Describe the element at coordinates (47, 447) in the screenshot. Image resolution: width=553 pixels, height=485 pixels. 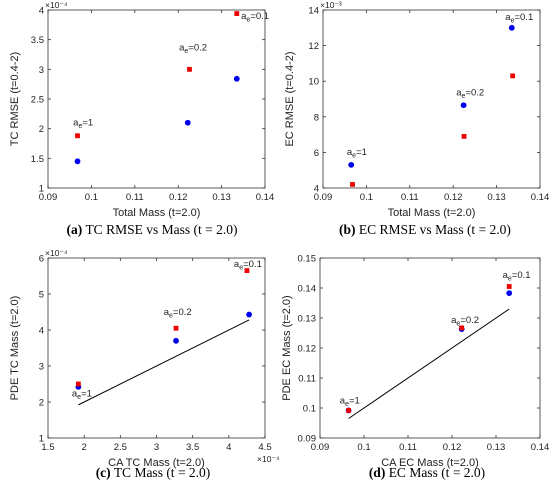
I see `x-tick-label: 1.5` at that location.